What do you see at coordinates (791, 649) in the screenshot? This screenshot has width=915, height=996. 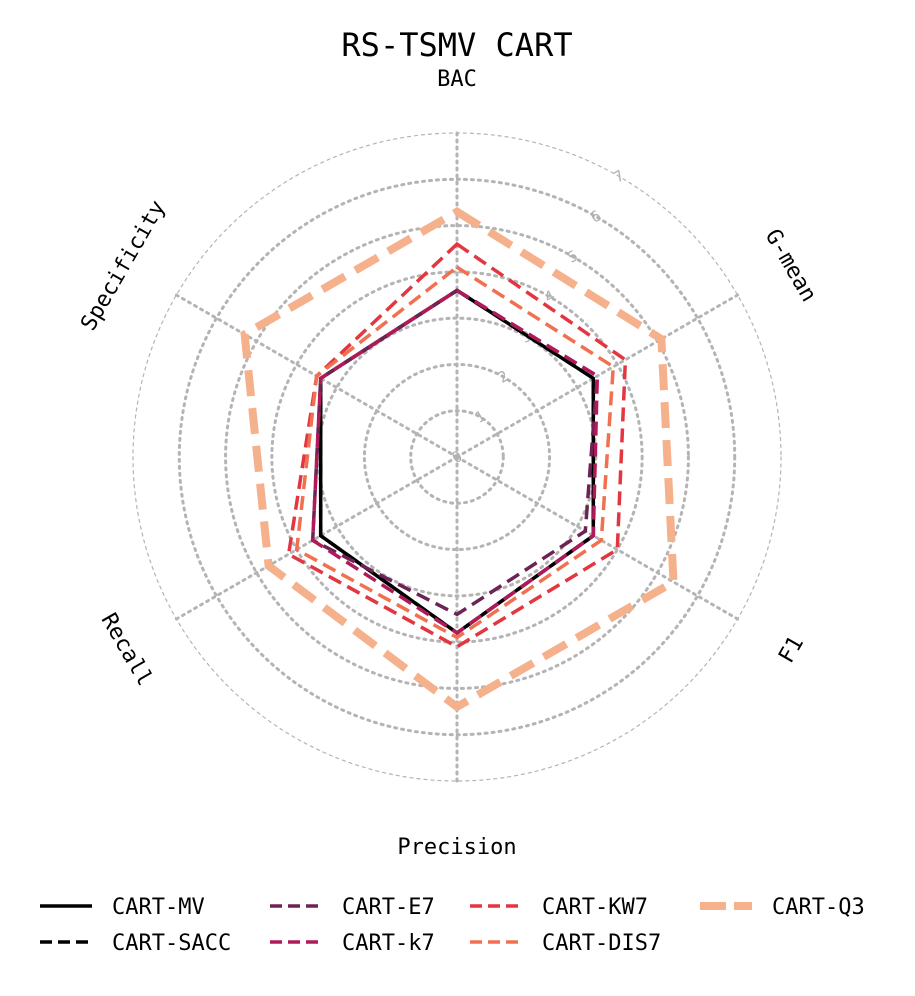 I see `axis-label: F1` at bounding box center [791, 649].